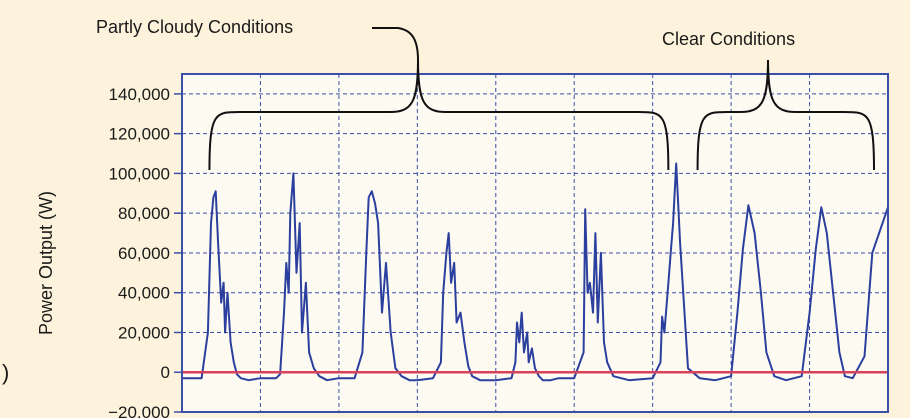 The width and height of the screenshot is (910, 418). Describe the element at coordinates (785, 115) in the screenshot. I see `clear-brace` at that location.